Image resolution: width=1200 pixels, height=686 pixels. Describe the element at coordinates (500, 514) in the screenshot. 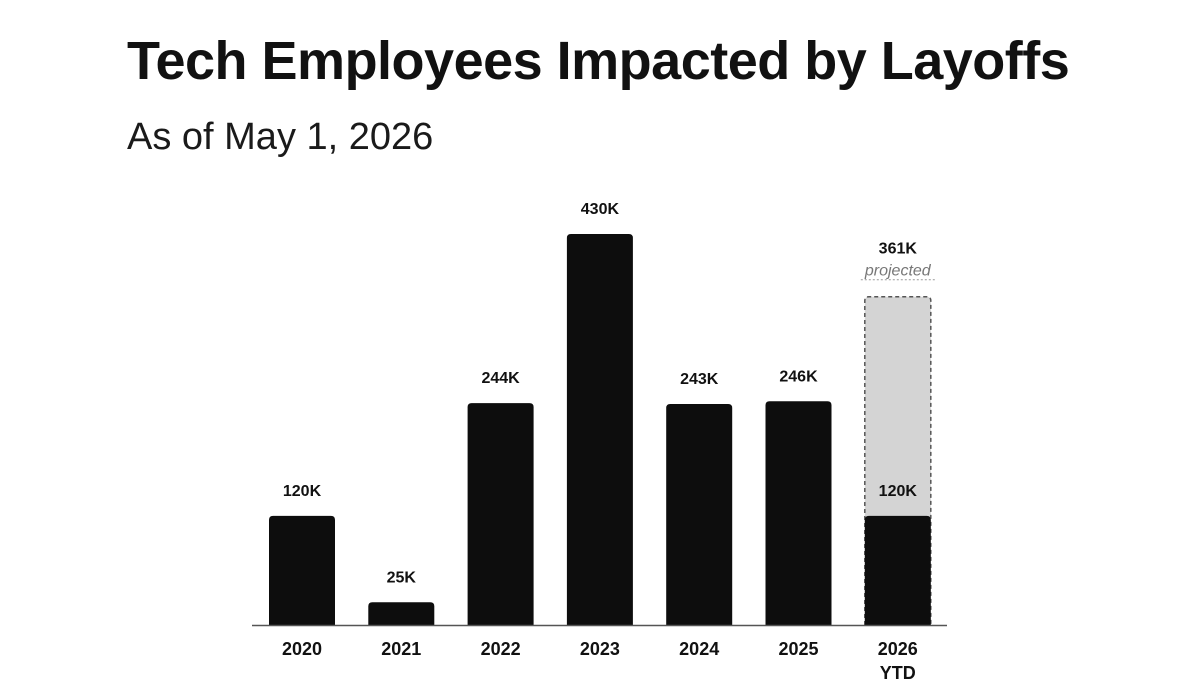

I see `bar-2022` at that location.